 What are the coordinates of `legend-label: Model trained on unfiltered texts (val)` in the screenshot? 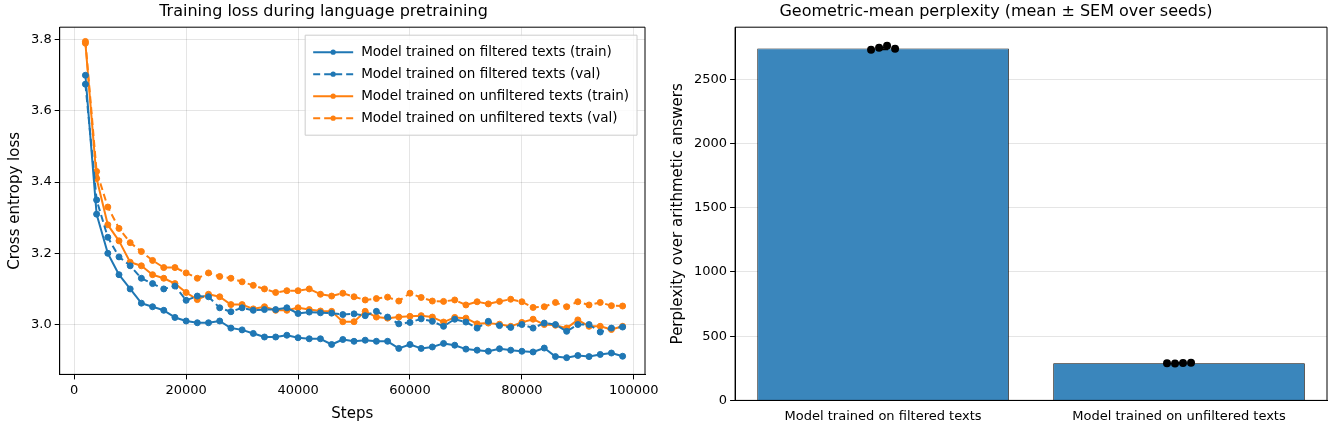 It's located at (489, 116).